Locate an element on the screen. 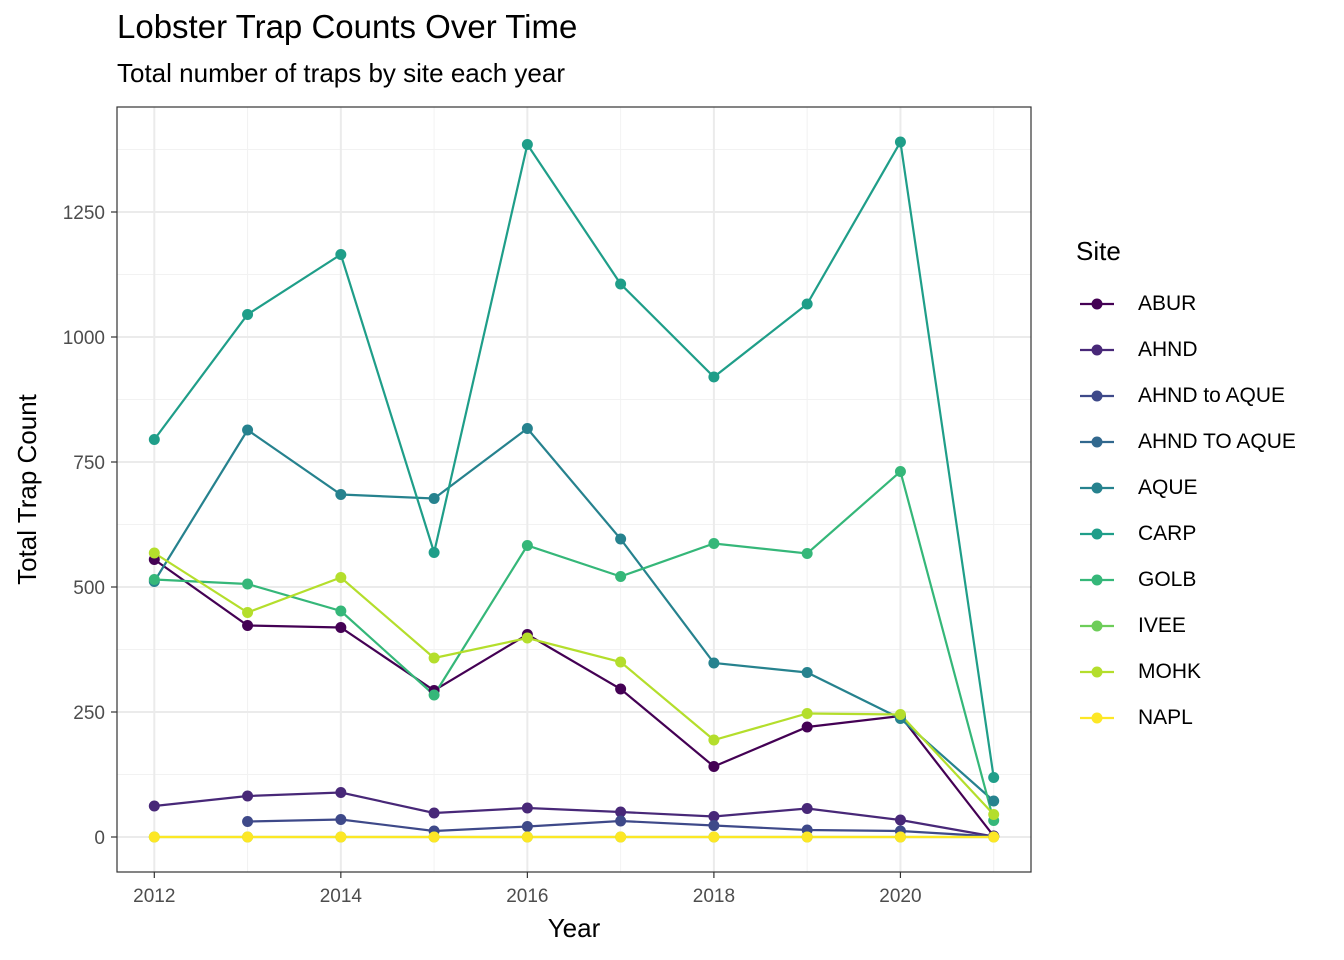  x-tick-label: 2012 is located at coordinates (154, 896).